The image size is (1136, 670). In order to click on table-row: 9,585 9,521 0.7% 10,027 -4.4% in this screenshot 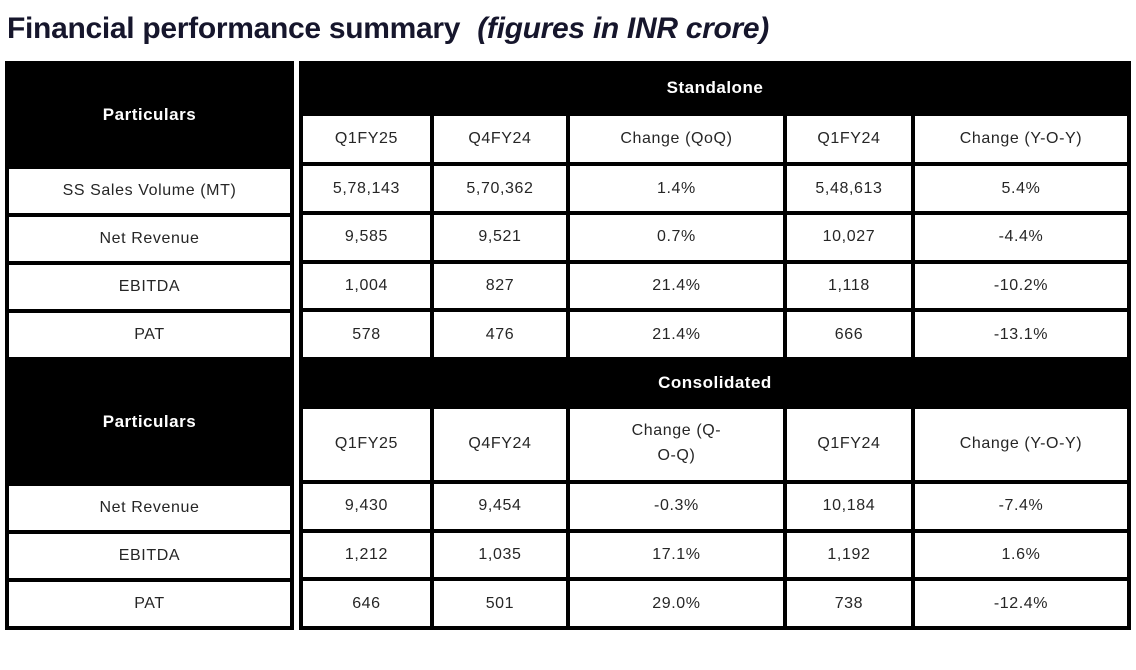, I will do `click(715, 237)`.